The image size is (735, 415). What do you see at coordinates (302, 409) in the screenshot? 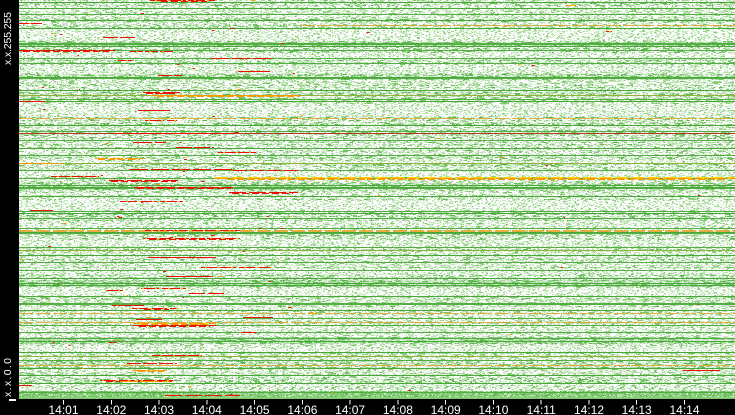
I see `svg-text: 14:06` at bounding box center [302, 409].